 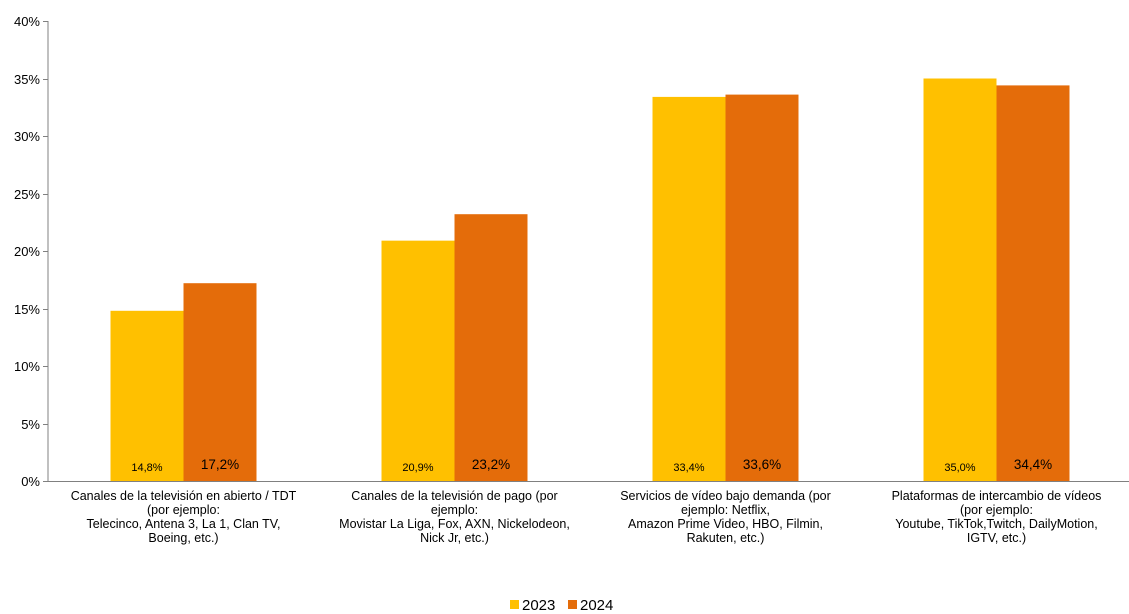 What do you see at coordinates (454, 510) in the screenshot?
I see `x-category-label-line: ejemplo:` at bounding box center [454, 510].